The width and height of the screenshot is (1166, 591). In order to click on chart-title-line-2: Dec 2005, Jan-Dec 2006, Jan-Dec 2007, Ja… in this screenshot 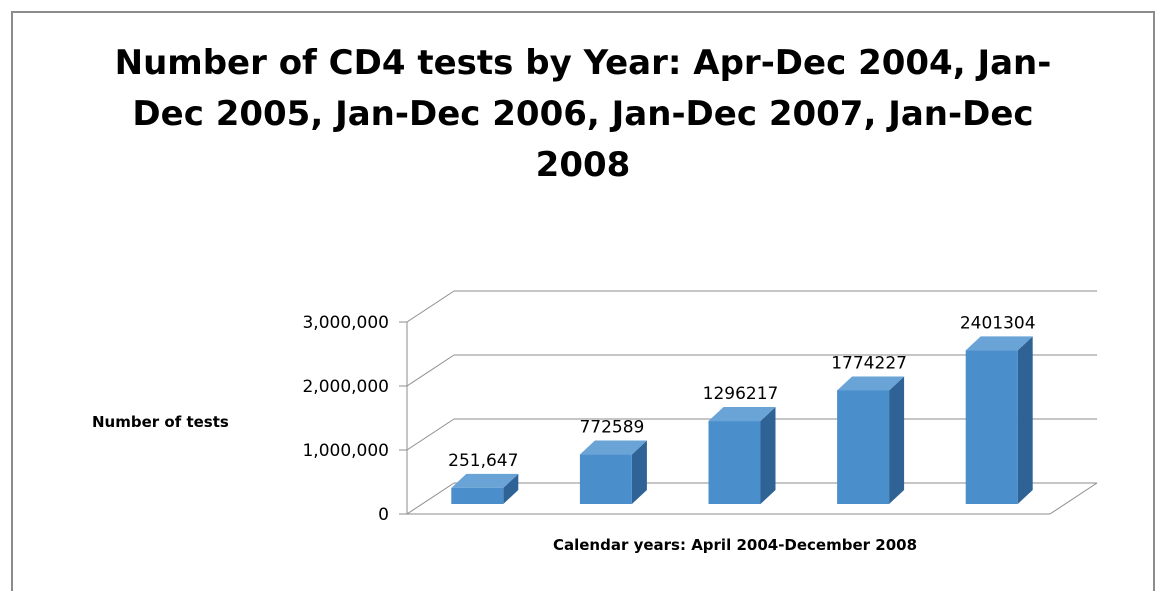, I will do `click(583, 114)`.